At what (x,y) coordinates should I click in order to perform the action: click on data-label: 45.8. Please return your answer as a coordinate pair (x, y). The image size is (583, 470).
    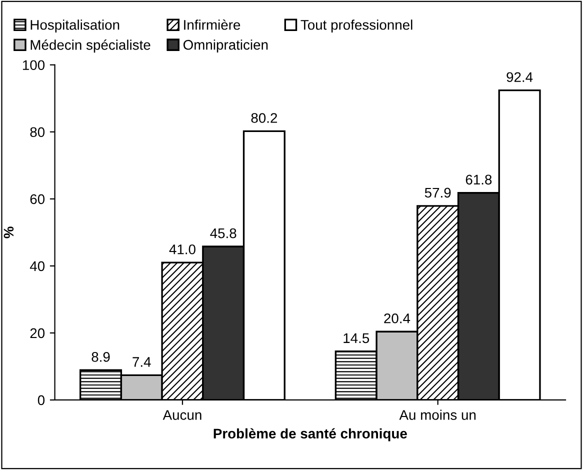
    Looking at the image, I should click on (223, 233).